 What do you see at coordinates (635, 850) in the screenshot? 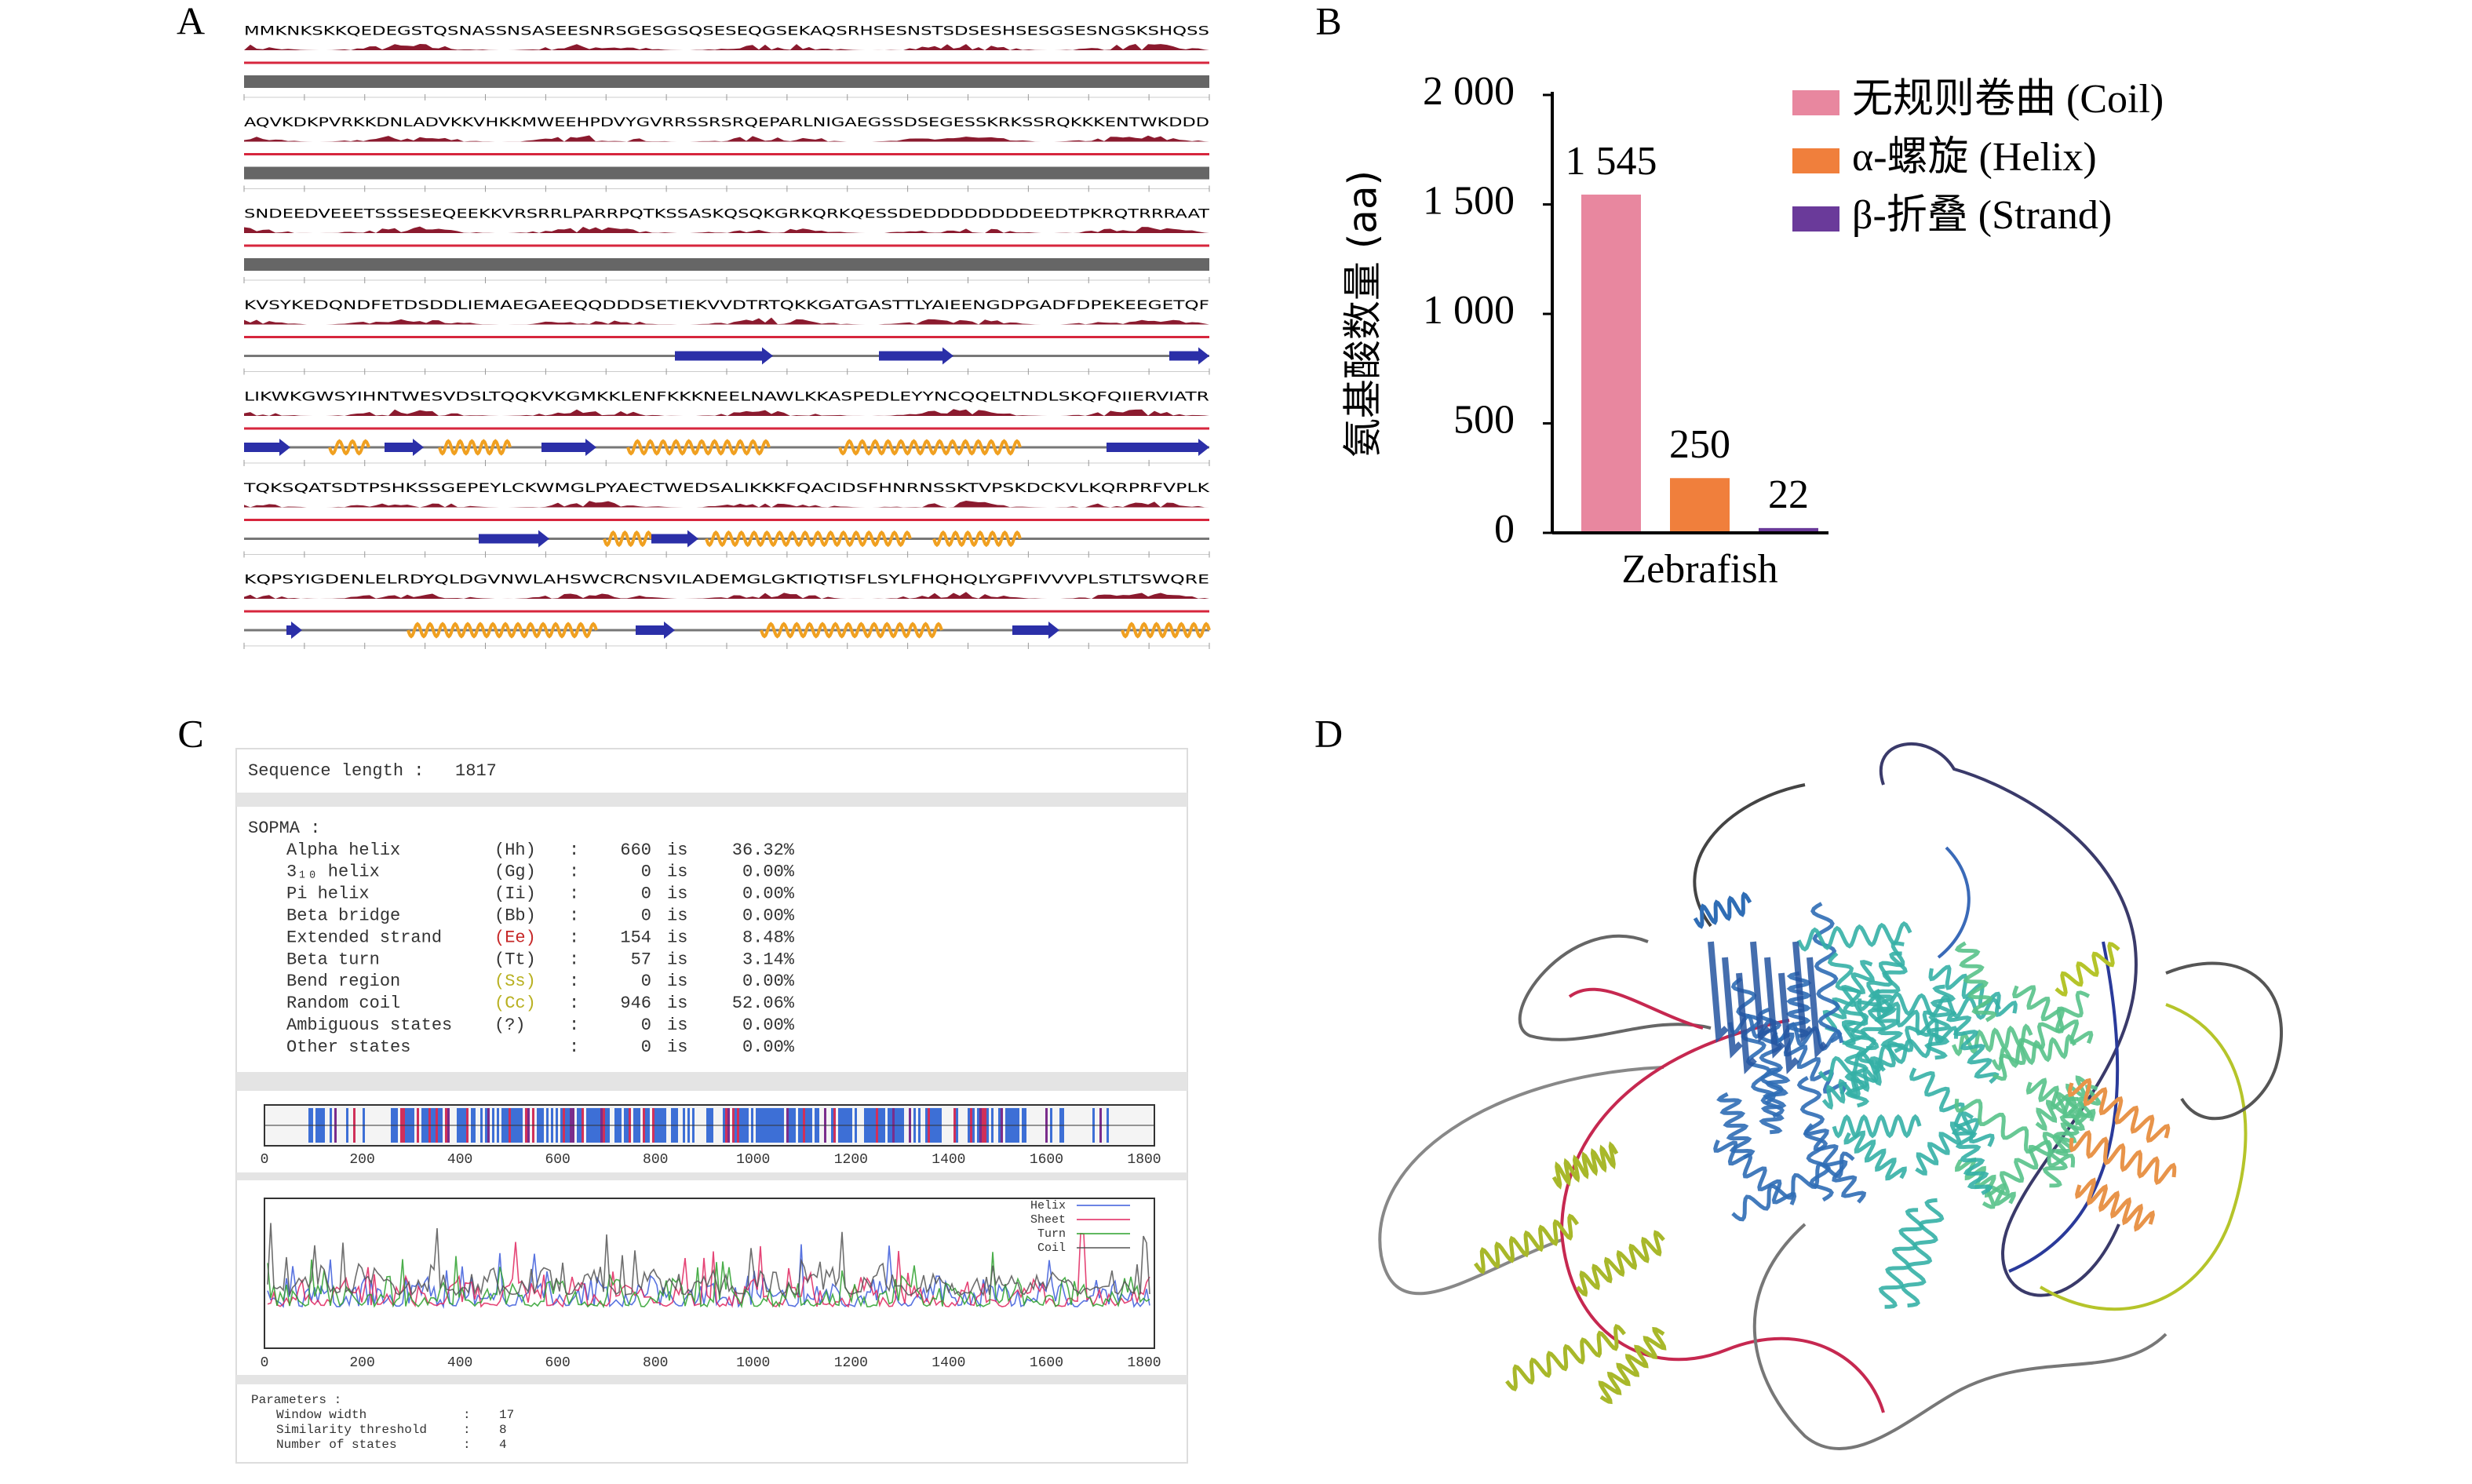
I see `sopma-cell: 660` at bounding box center [635, 850].